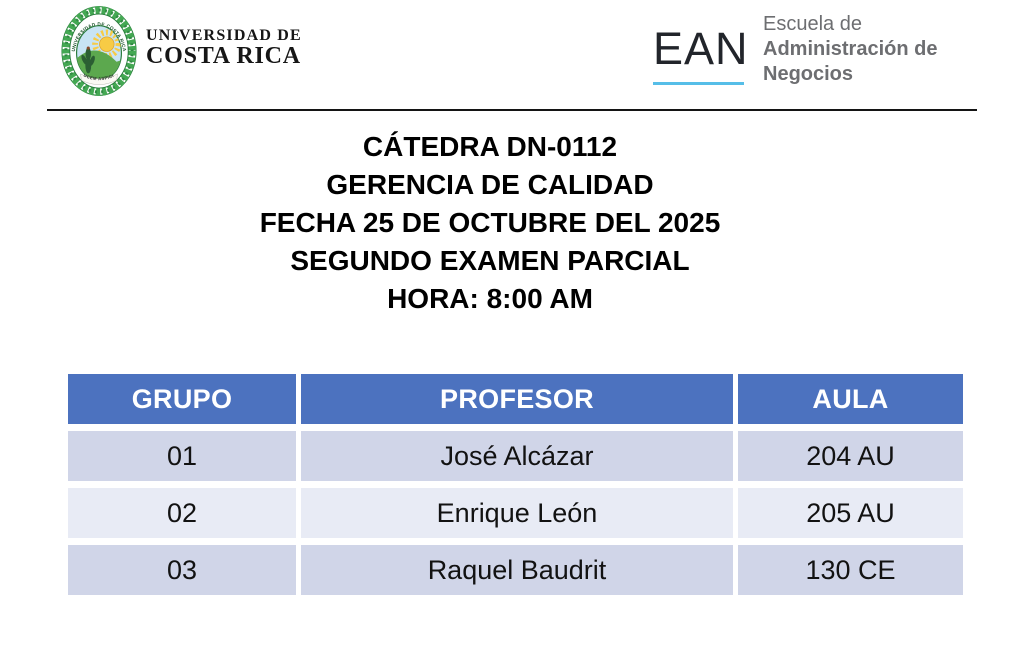 The height and width of the screenshot is (650, 1024). I want to click on cell-grupo: 02, so click(182, 513).